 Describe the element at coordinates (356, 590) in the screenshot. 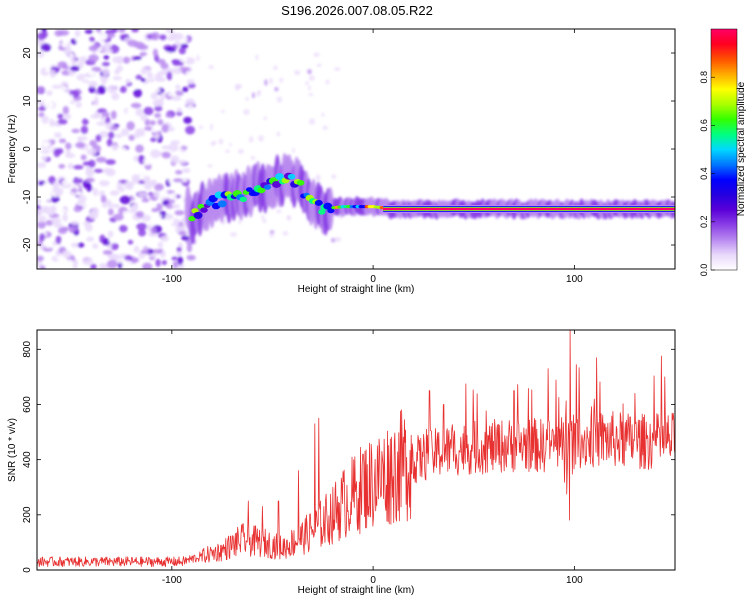

I see `snr-x-axis-label: Height of straight line (km)` at that location.